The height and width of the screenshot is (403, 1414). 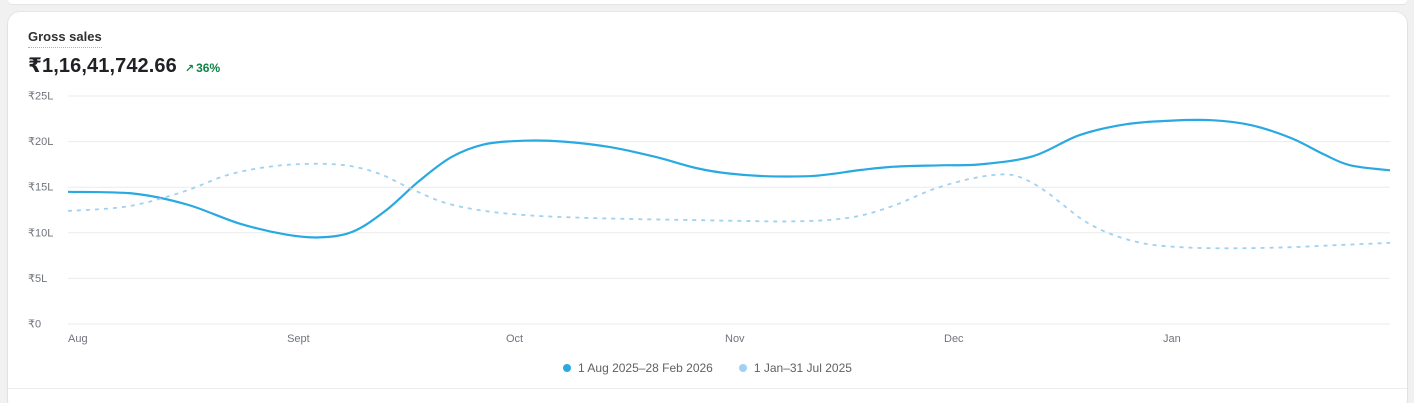 I want to click on legend-label-current-period: 1 Aug 2025–28 Feb 2026, so click(x=645, y=368).